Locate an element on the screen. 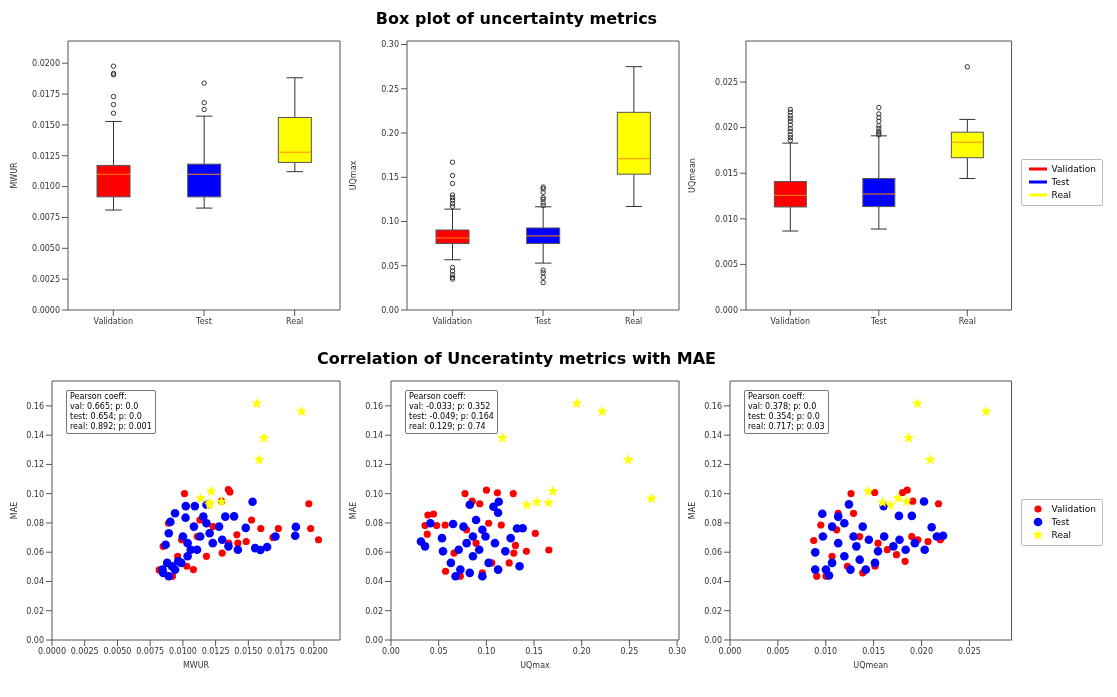  x-tick-label: 0.0150 is located at coordinates (248, 651).